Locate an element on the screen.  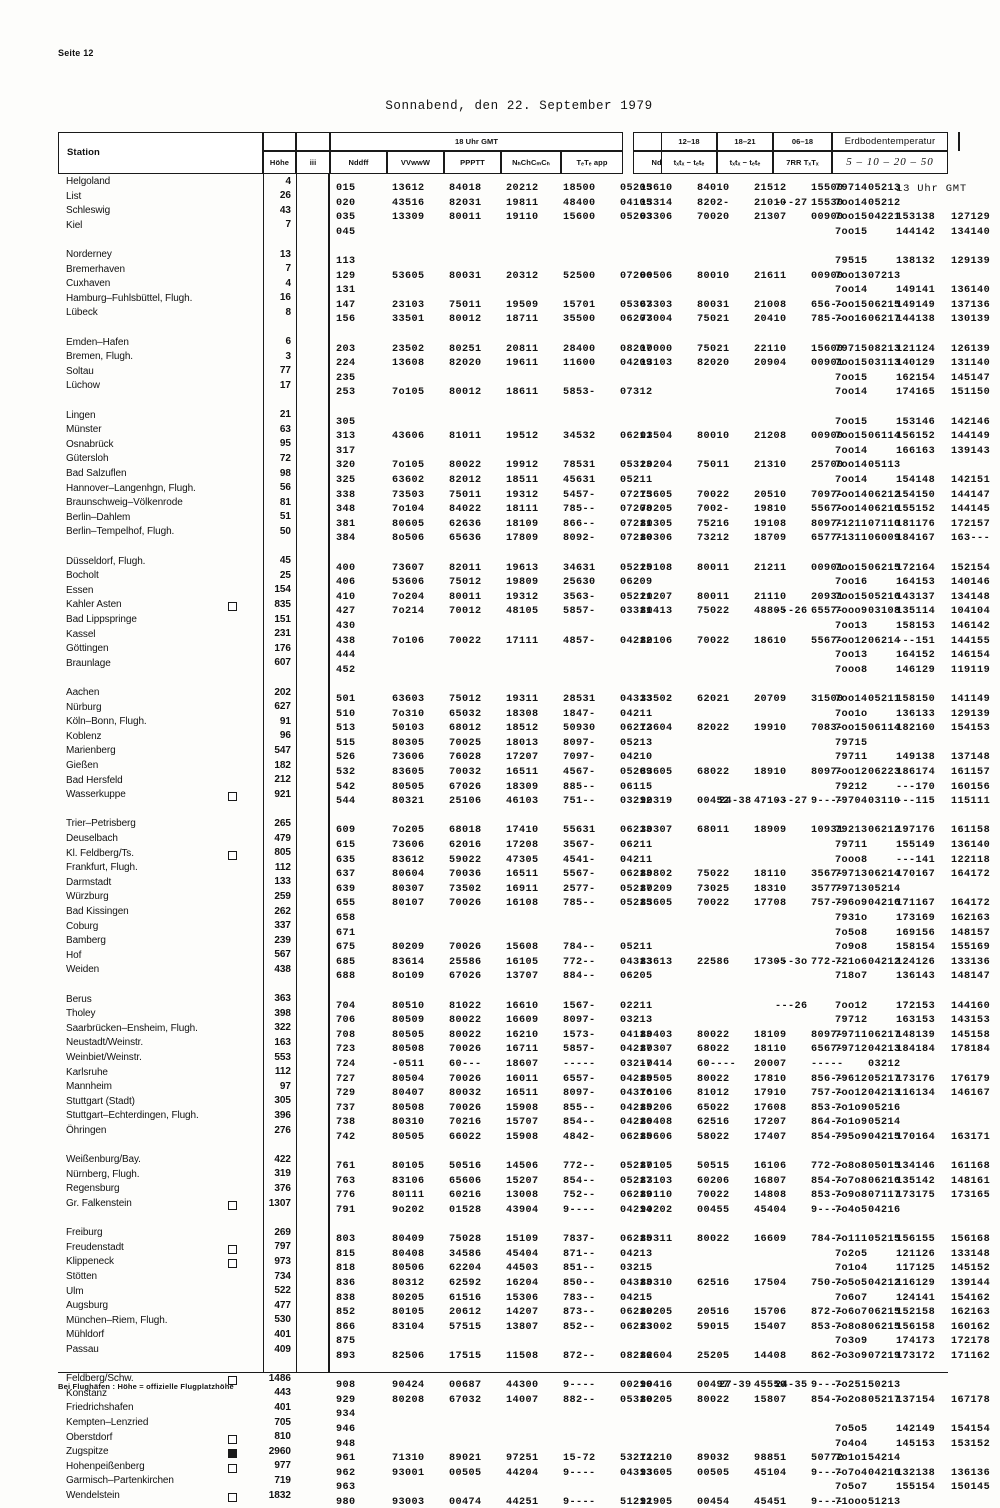
obs-21uhr-2: 45451 is located at coordinates (770, 1502).